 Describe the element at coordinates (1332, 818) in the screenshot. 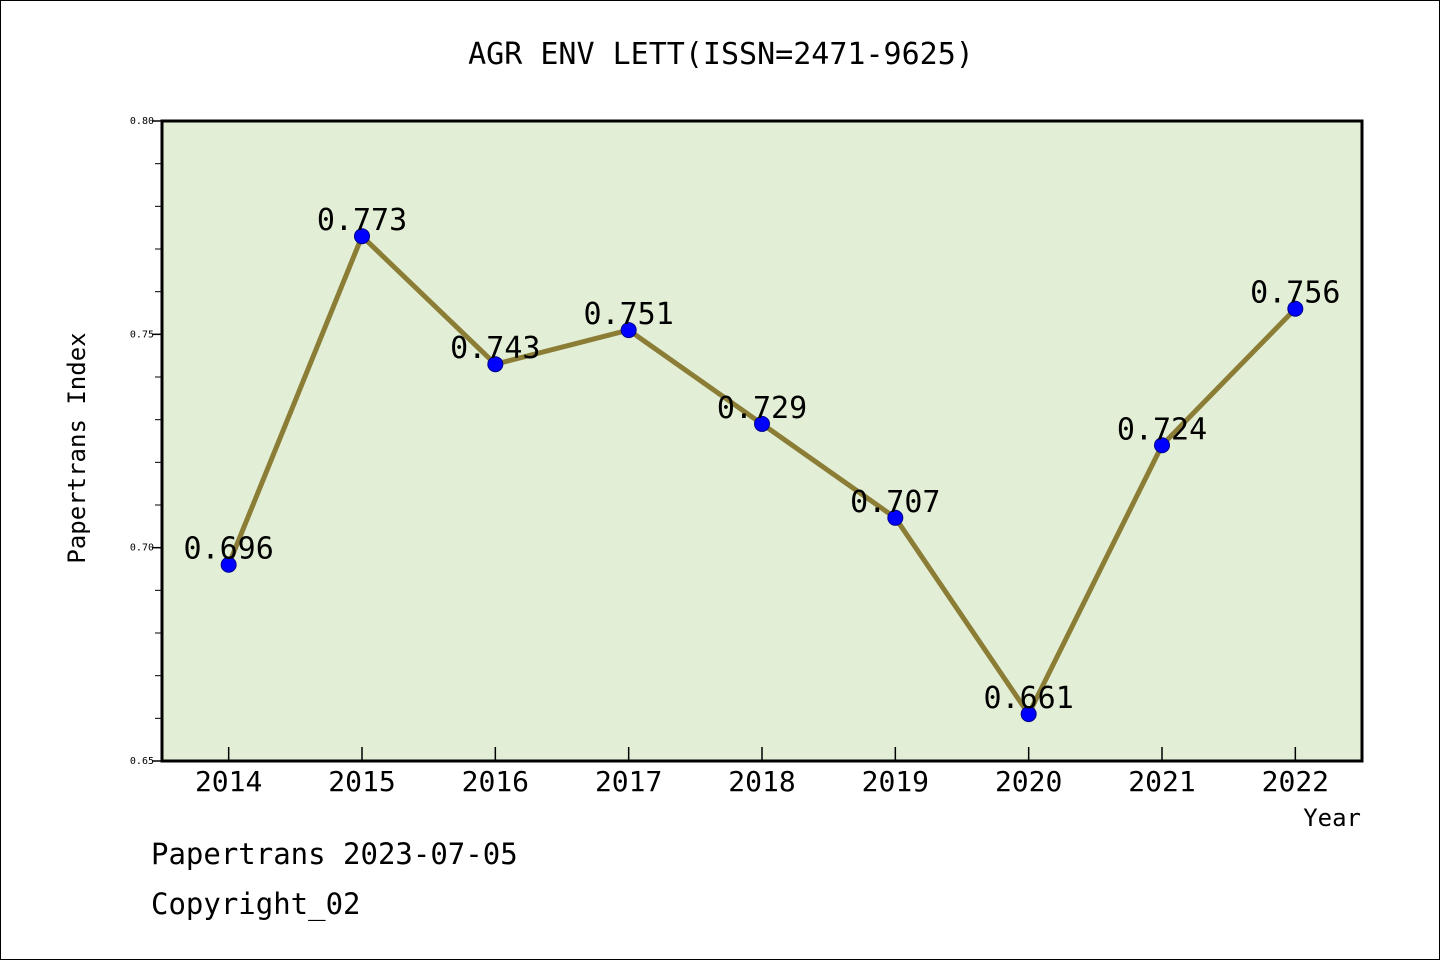

I see `x-axis-label: Year` at that location.